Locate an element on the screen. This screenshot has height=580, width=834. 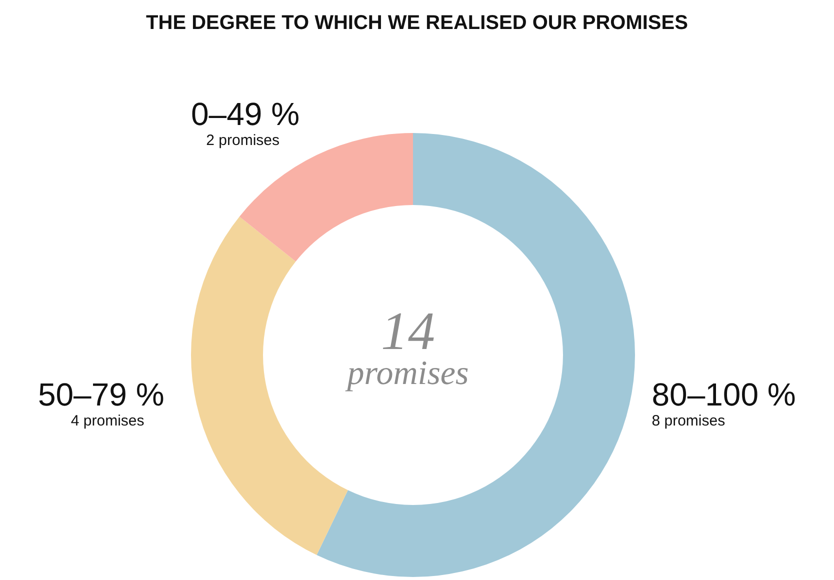
data-label: 2 promises is located at coordinates (243, 140).